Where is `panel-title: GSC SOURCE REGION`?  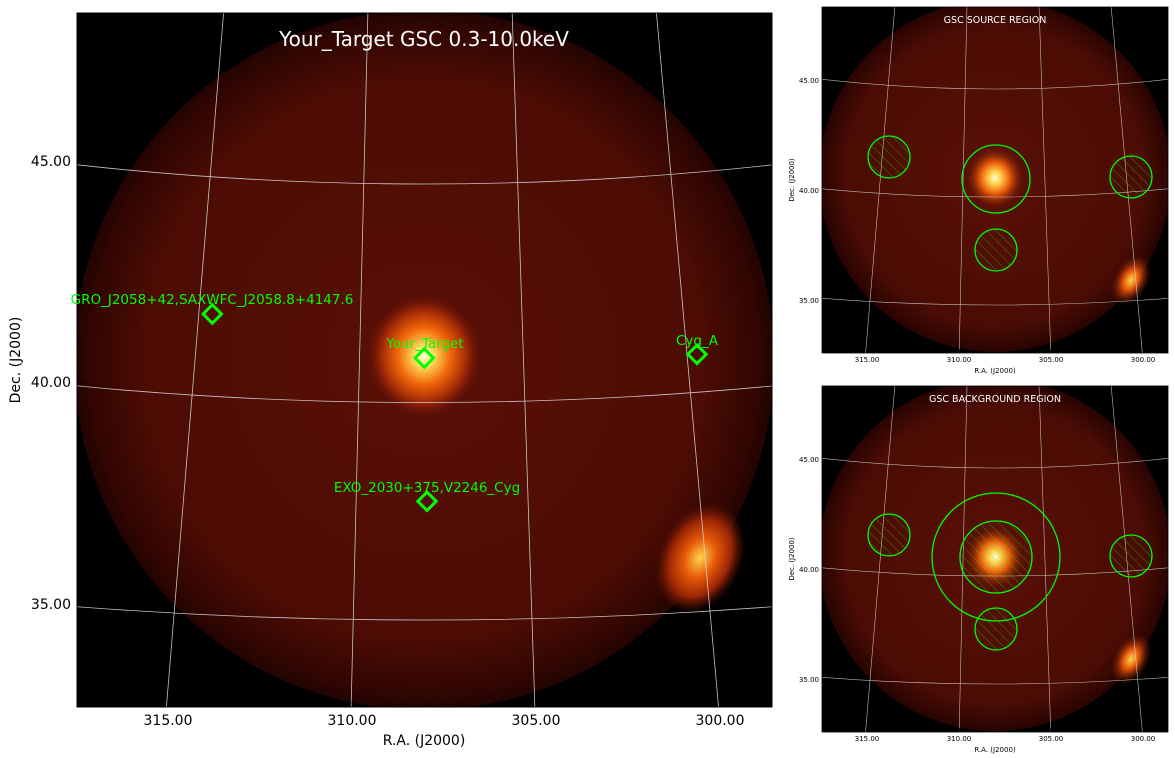
panel-title: GSC SOURCE REGION is located at coordinates (995, 20).